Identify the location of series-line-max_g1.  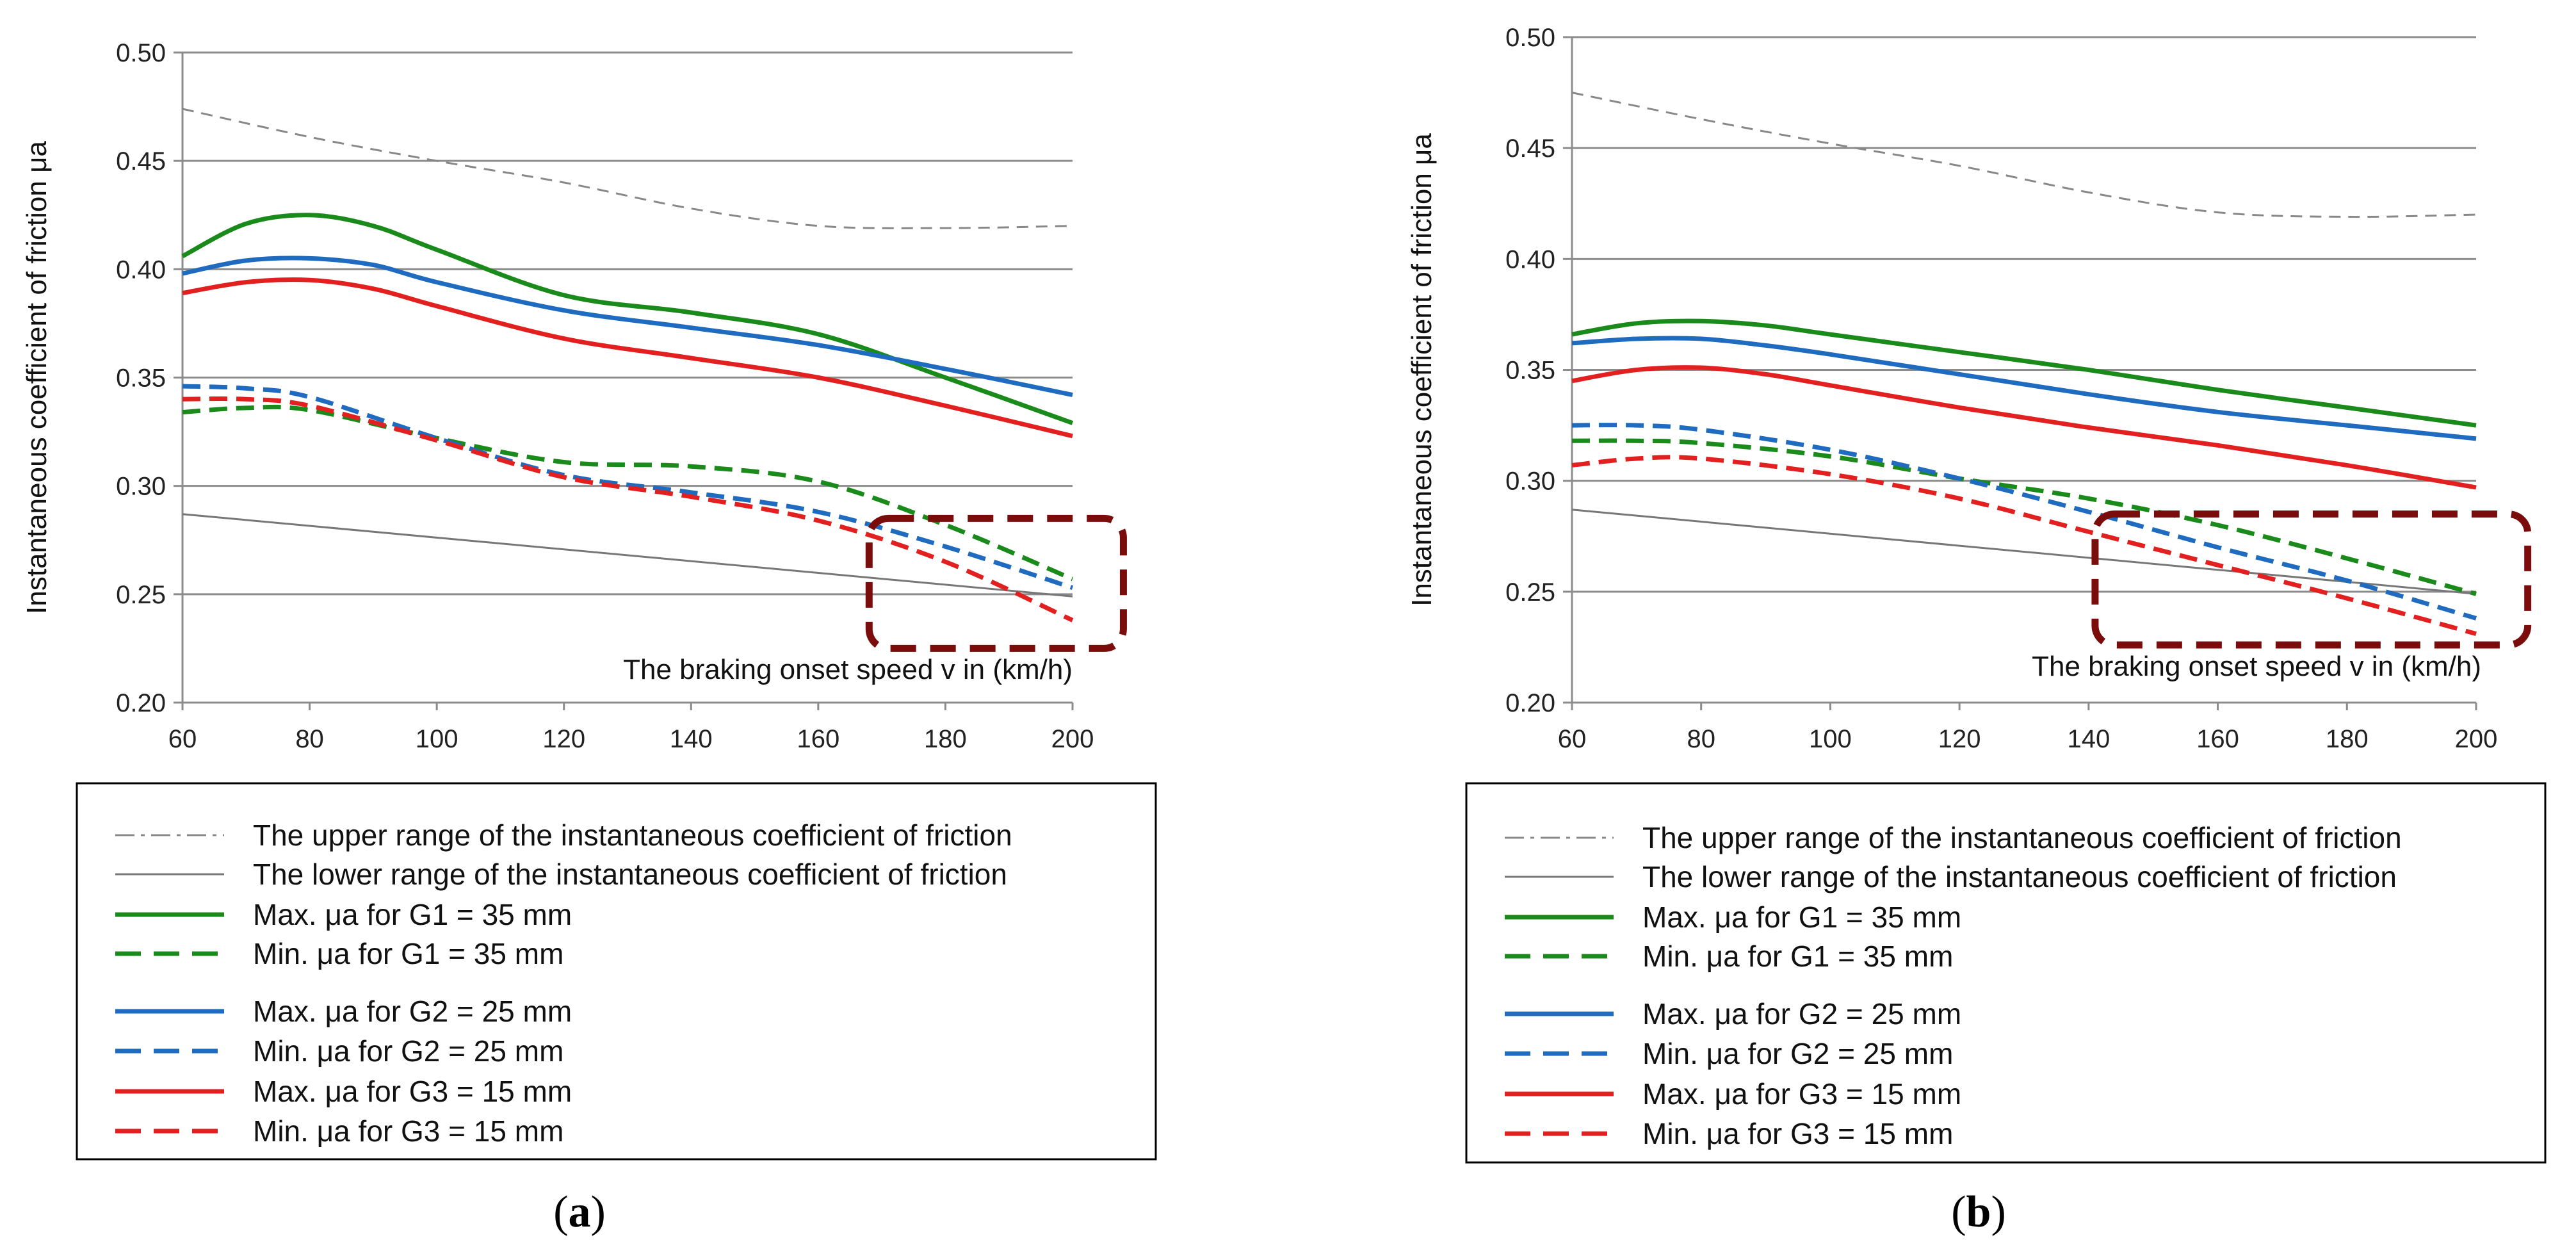
(2024, 373).